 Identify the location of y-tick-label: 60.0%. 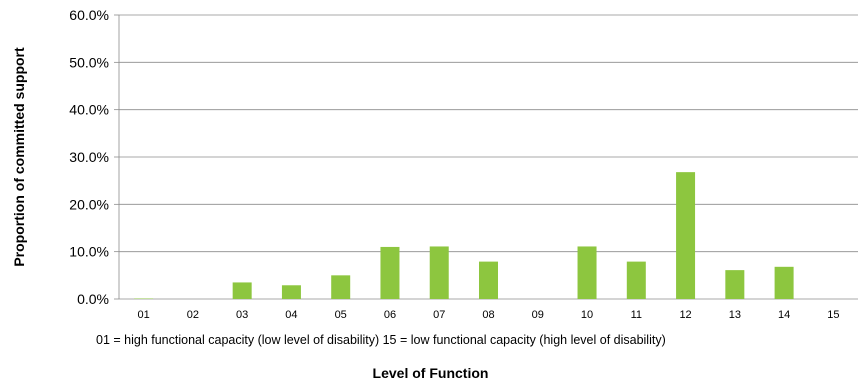
(89, 15).